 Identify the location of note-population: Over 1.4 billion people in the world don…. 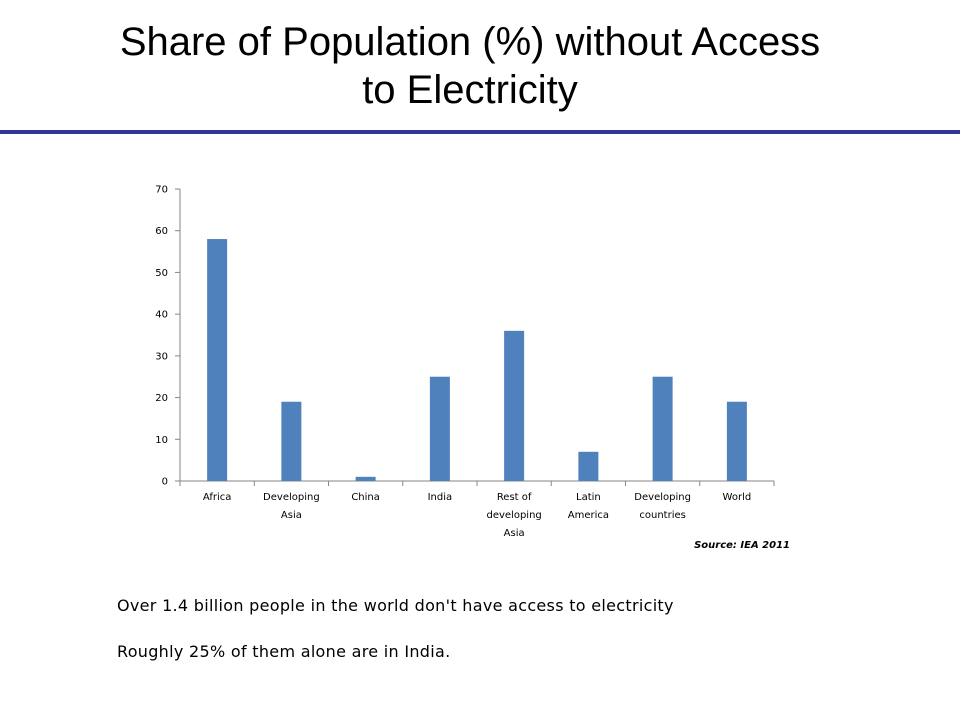
(395, 605).